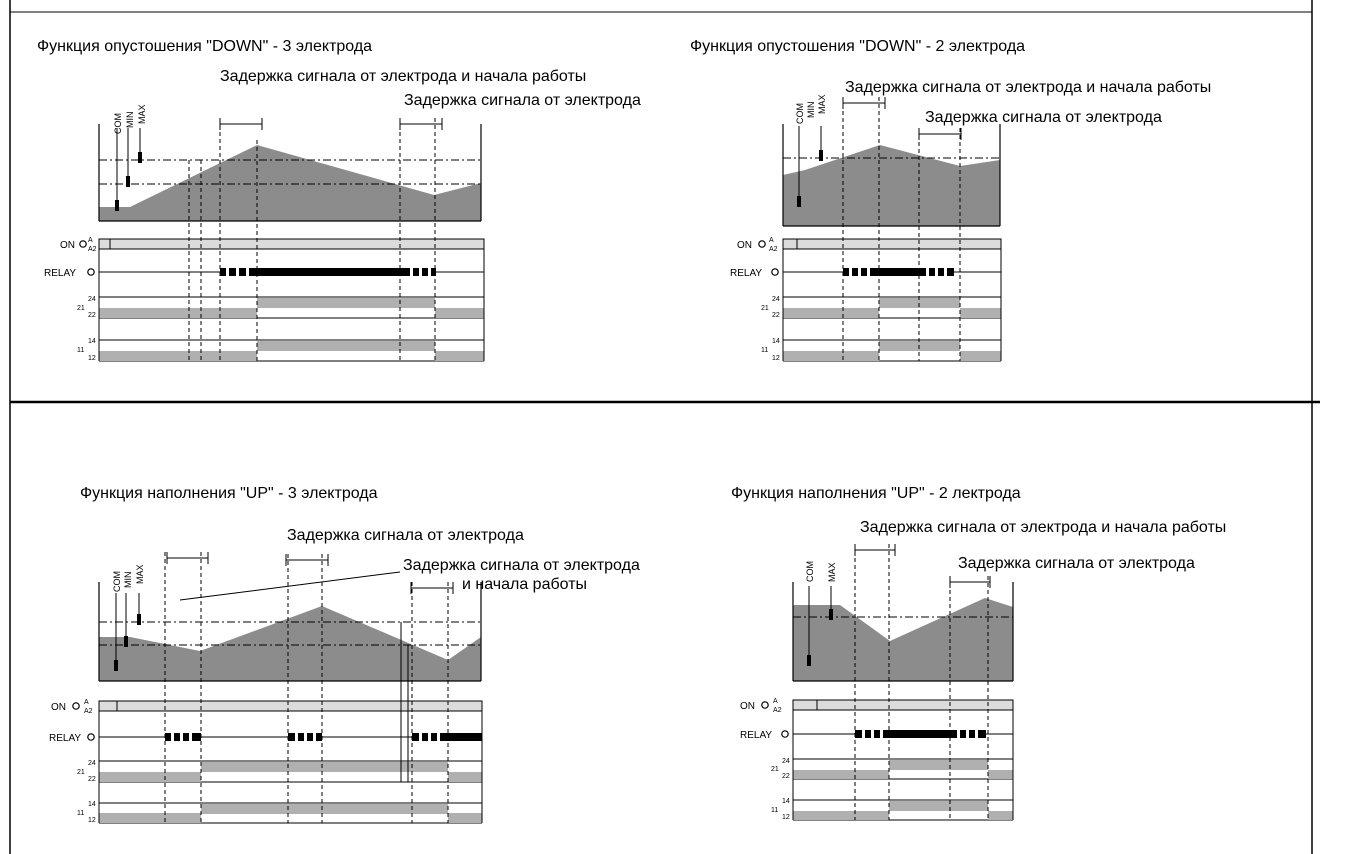 The height and width of the screenshot is (854, 1361). Describe the element at coordinates (831, 614) in the screenshot. I see `electrode-max-tip` at that location.